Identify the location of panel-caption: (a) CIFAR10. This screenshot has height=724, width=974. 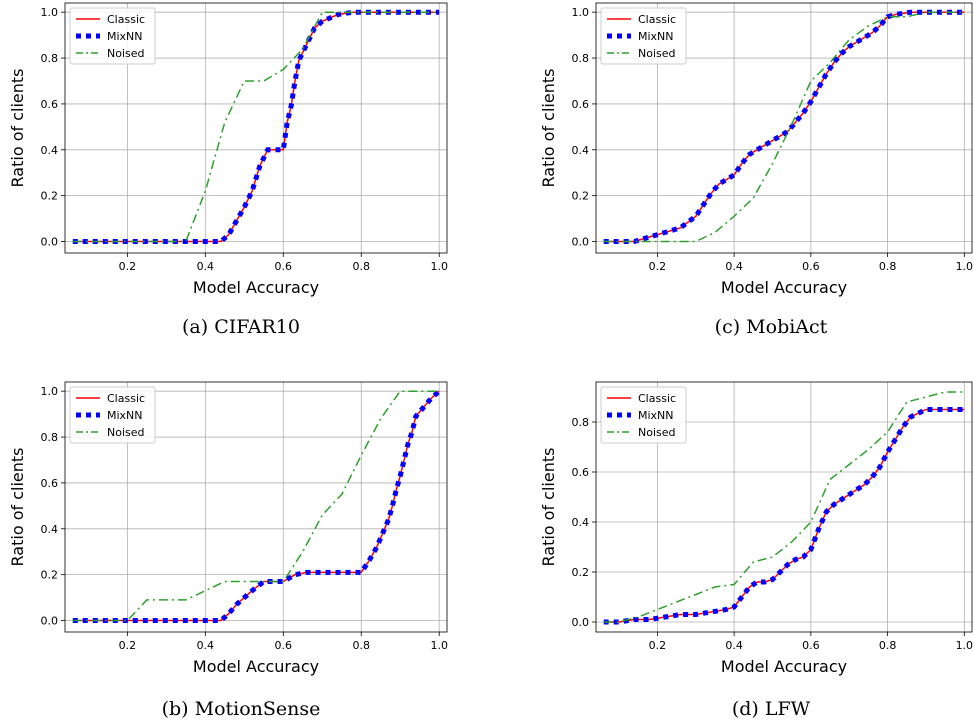
(241, 327).